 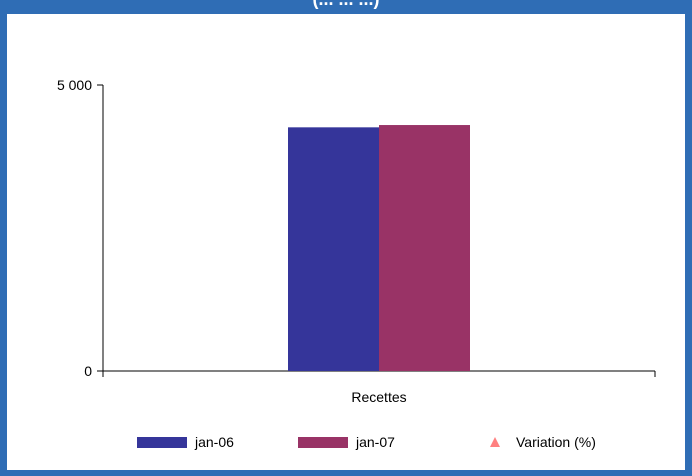 I want to click on legend-item-variation: Variation (%), so click(x=543, y=442).